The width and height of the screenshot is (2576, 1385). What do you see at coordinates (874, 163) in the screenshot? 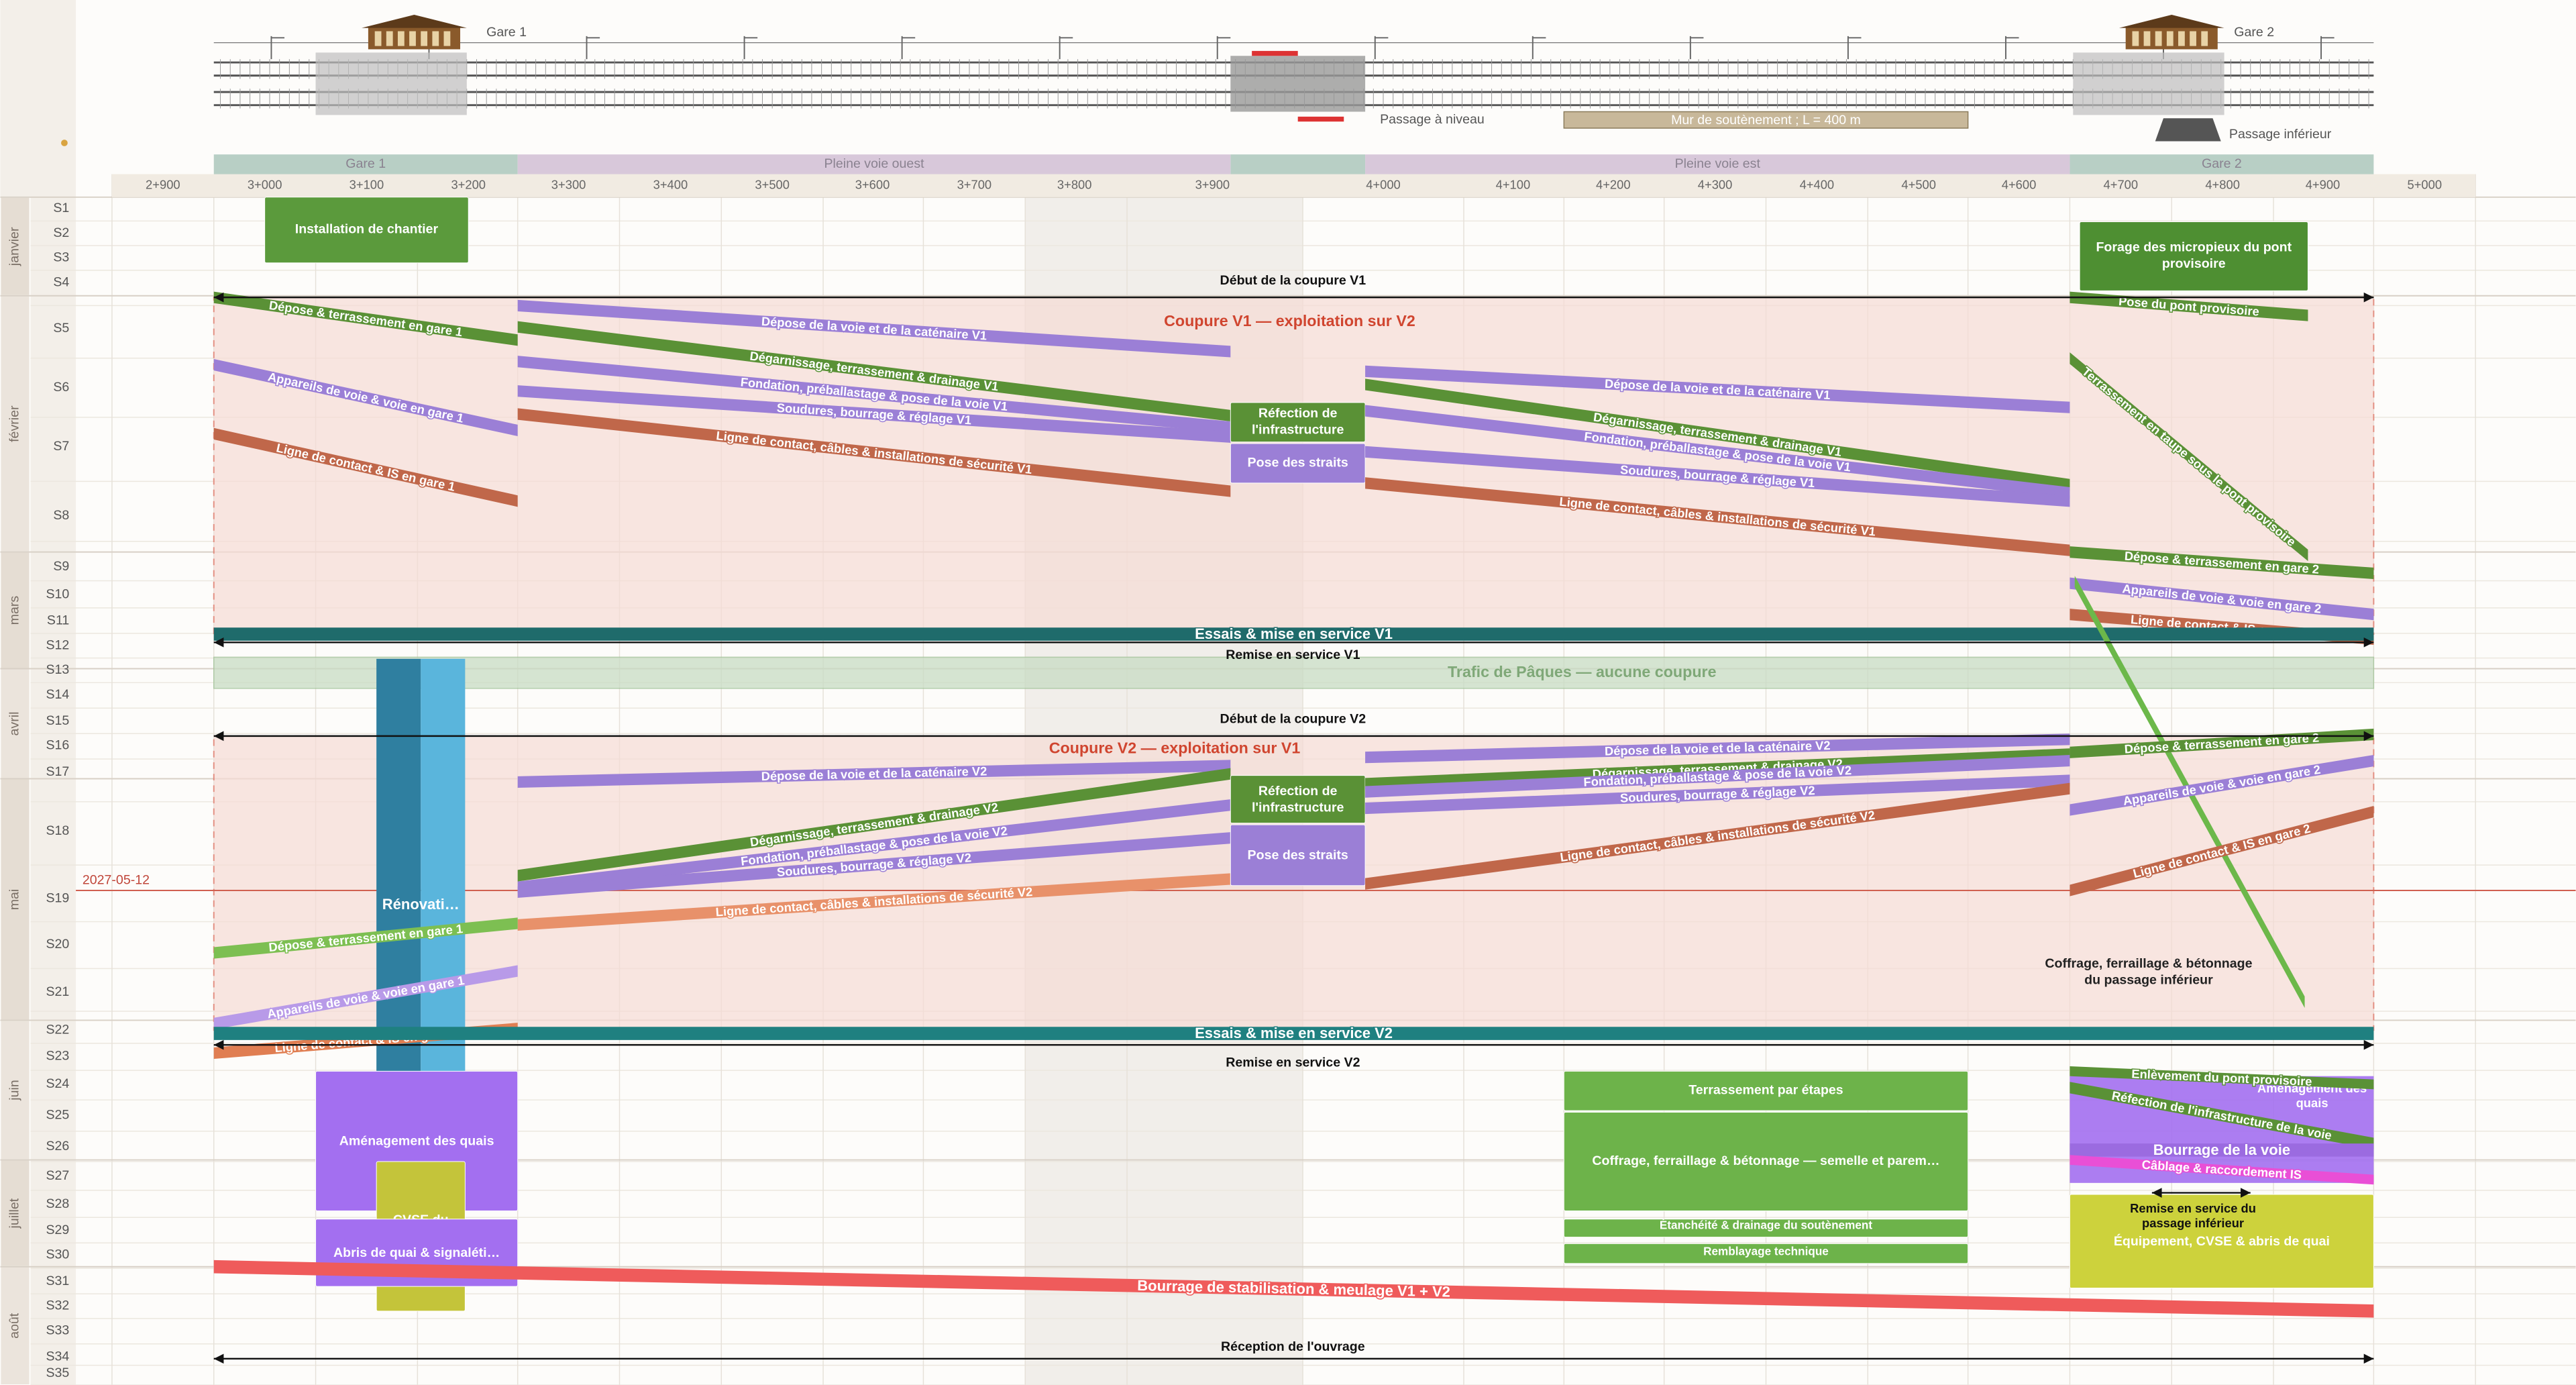
I see `zone-label: Pleine voie ouest` at bounding box center [874, 163].